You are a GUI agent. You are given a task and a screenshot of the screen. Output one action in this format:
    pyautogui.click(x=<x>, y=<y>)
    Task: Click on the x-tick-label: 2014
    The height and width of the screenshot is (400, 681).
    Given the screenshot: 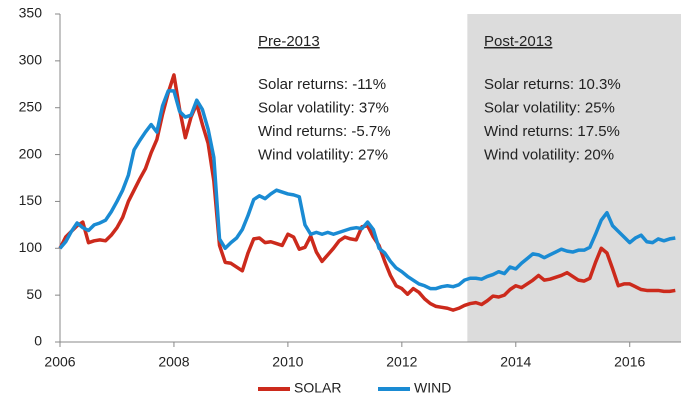 What is the action you would take?
    pyautogui.click(x=515, y=362)
    